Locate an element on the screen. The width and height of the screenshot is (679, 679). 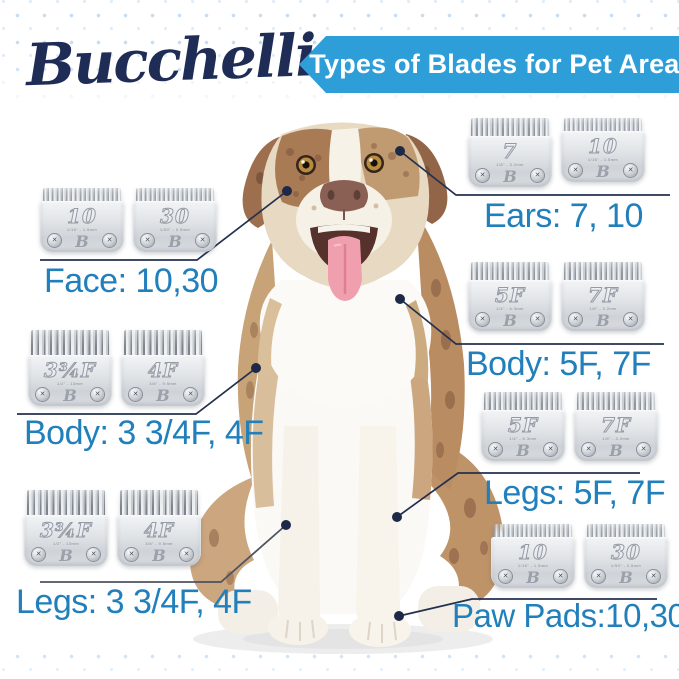
brand-name: Bucchelli is located at coordinates (170, 60).